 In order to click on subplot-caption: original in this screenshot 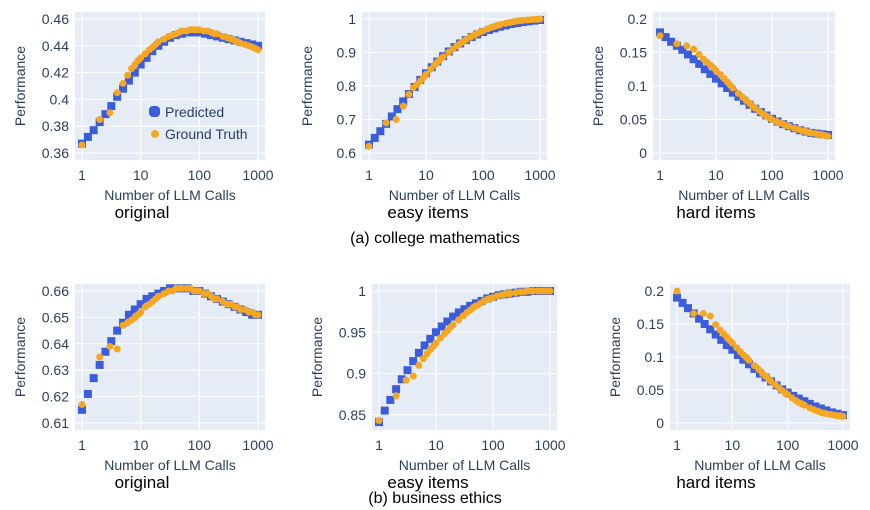, I will do `click(142, 212)`.